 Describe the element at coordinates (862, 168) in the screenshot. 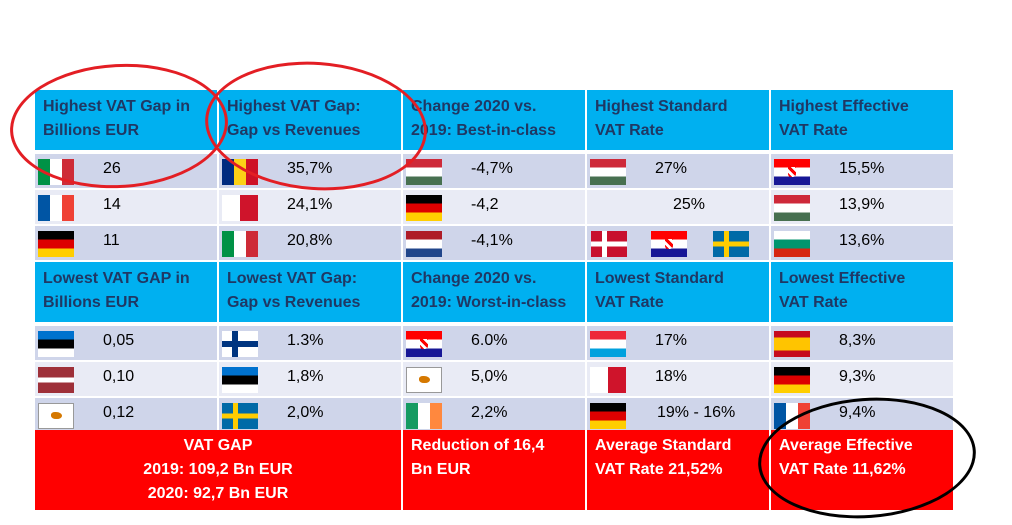

I see `cell-value: 15,5%` at that location.